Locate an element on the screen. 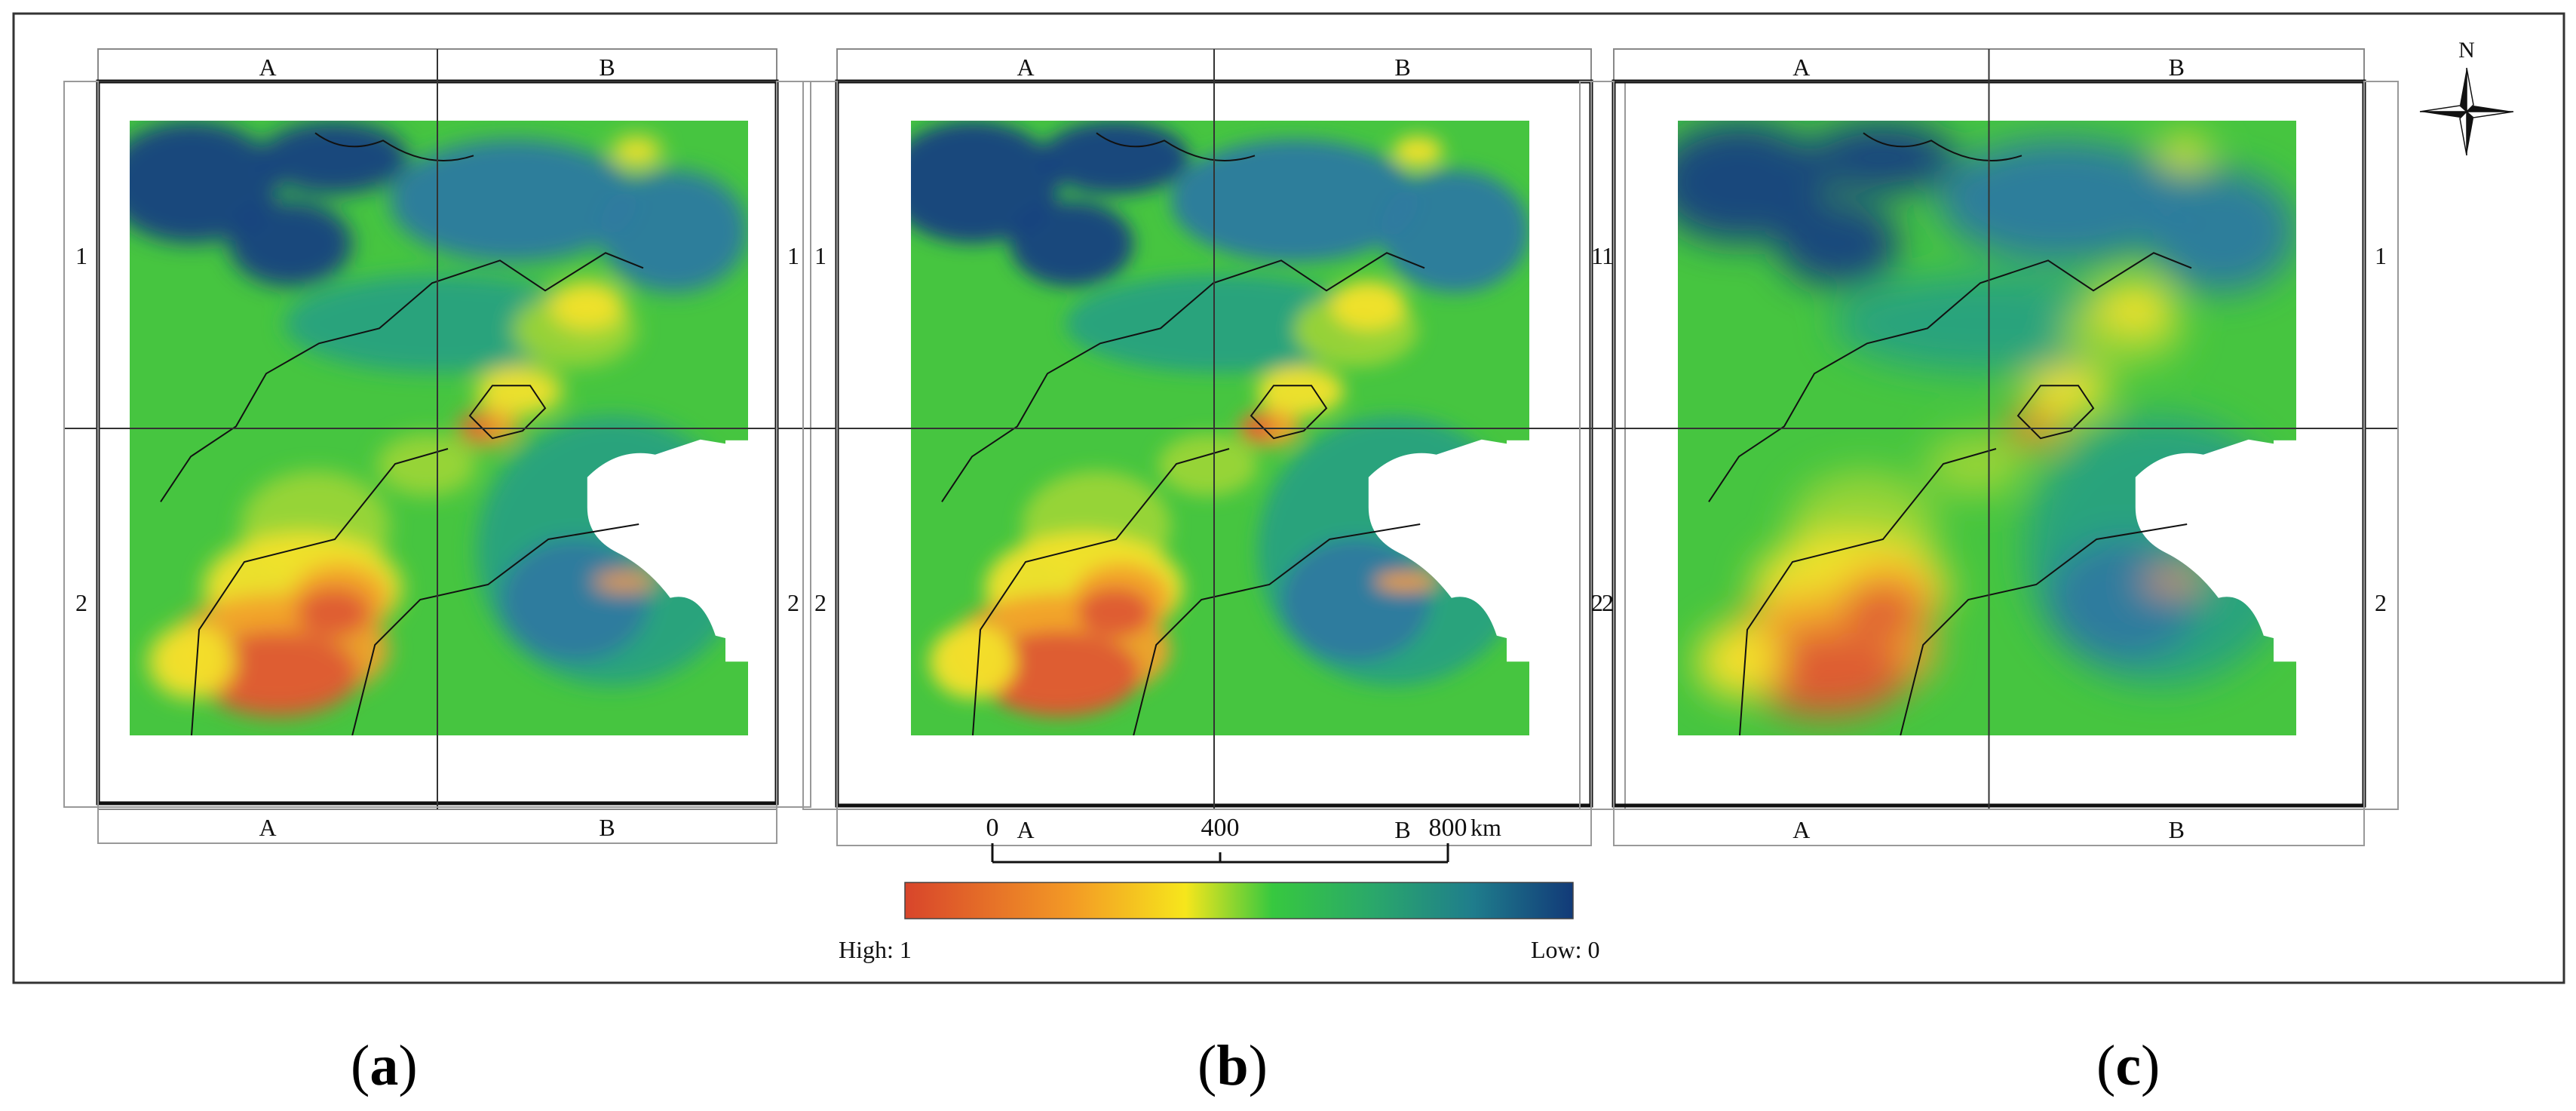 Image resolution: width=2576 pixels, height=1111 pixels. scale-tick-800: 800 is located at coordinates (1448, 828).